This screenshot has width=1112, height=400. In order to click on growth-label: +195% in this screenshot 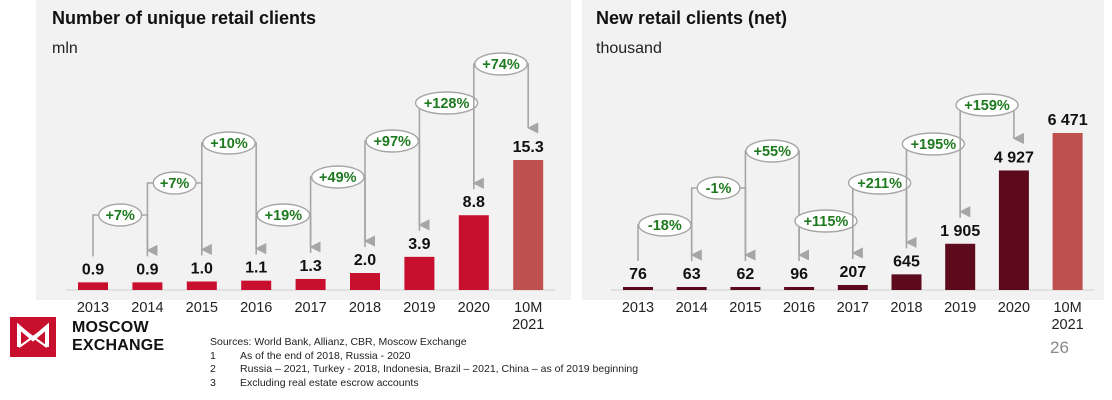, I will do `click(934, 145)`.